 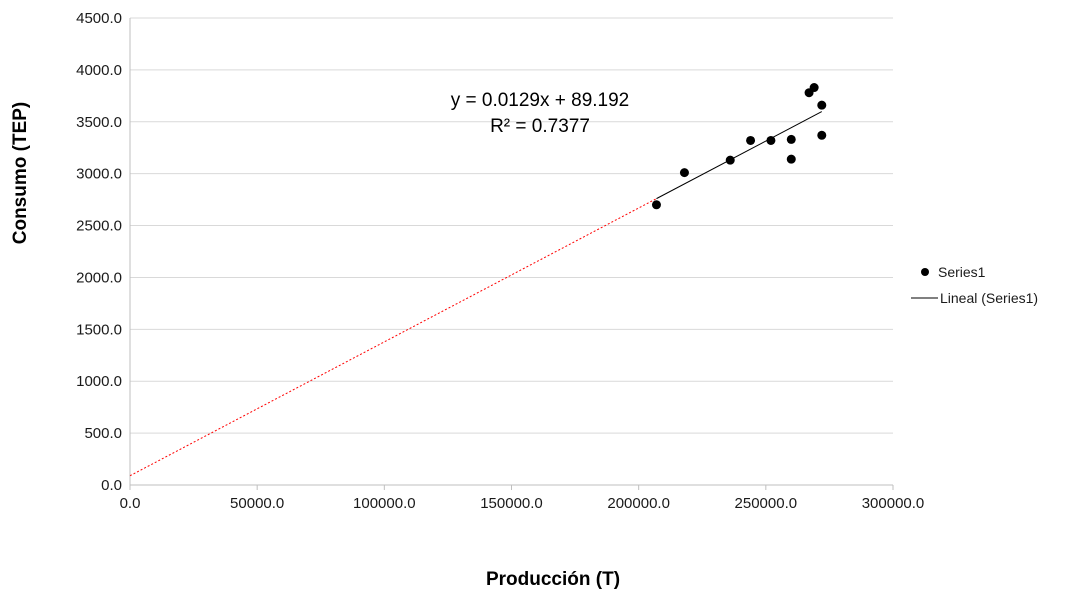 I want to click on x-tick-label: 0.0, so click(x=130, y=503).